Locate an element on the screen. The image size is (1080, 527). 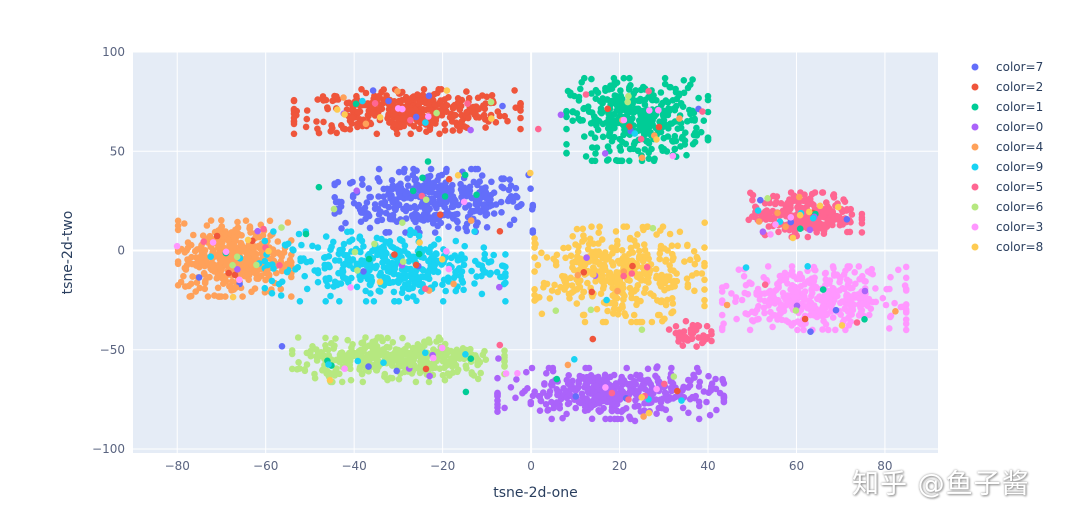
legend-item: color=7 is located at coordinates (1007, 67).